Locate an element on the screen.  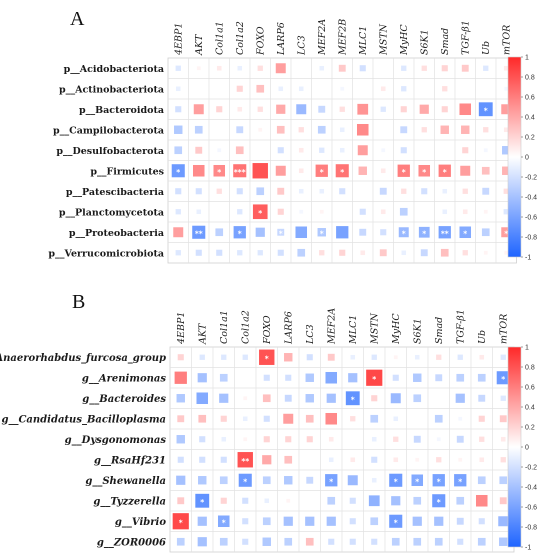
panel-b-row-label: g__Shewanella is located at coordinates (125, 481).